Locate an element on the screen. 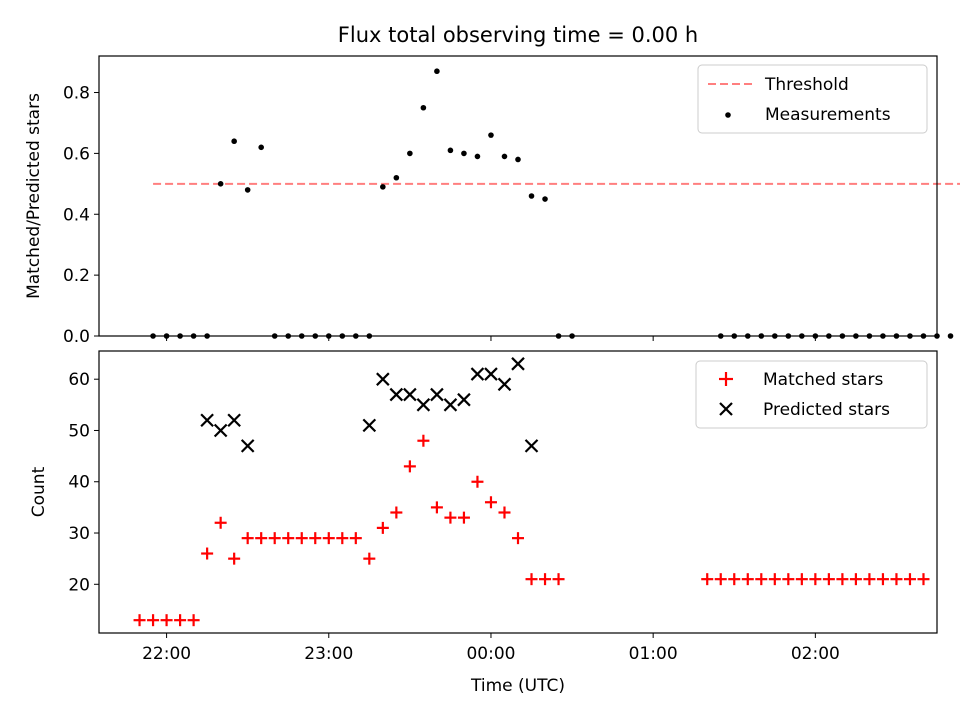 Image resolution: width=960 pixels, height=720 pixels. bottom-legend: Matched stars Predicted stars is located at coordinates (811, 394).